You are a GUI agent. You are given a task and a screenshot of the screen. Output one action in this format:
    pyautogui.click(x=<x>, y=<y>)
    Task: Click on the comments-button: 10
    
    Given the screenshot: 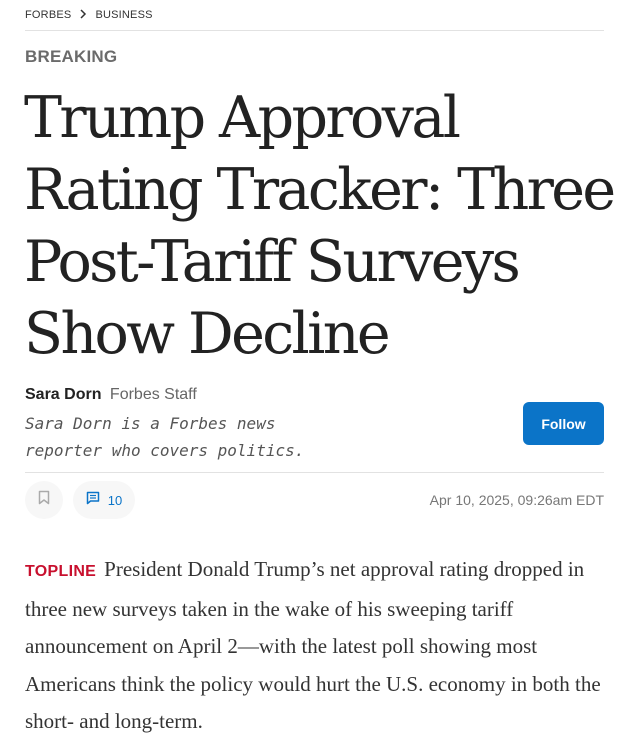 What is the action you would take?
    pyautogui.click(x=104, y=500)
    